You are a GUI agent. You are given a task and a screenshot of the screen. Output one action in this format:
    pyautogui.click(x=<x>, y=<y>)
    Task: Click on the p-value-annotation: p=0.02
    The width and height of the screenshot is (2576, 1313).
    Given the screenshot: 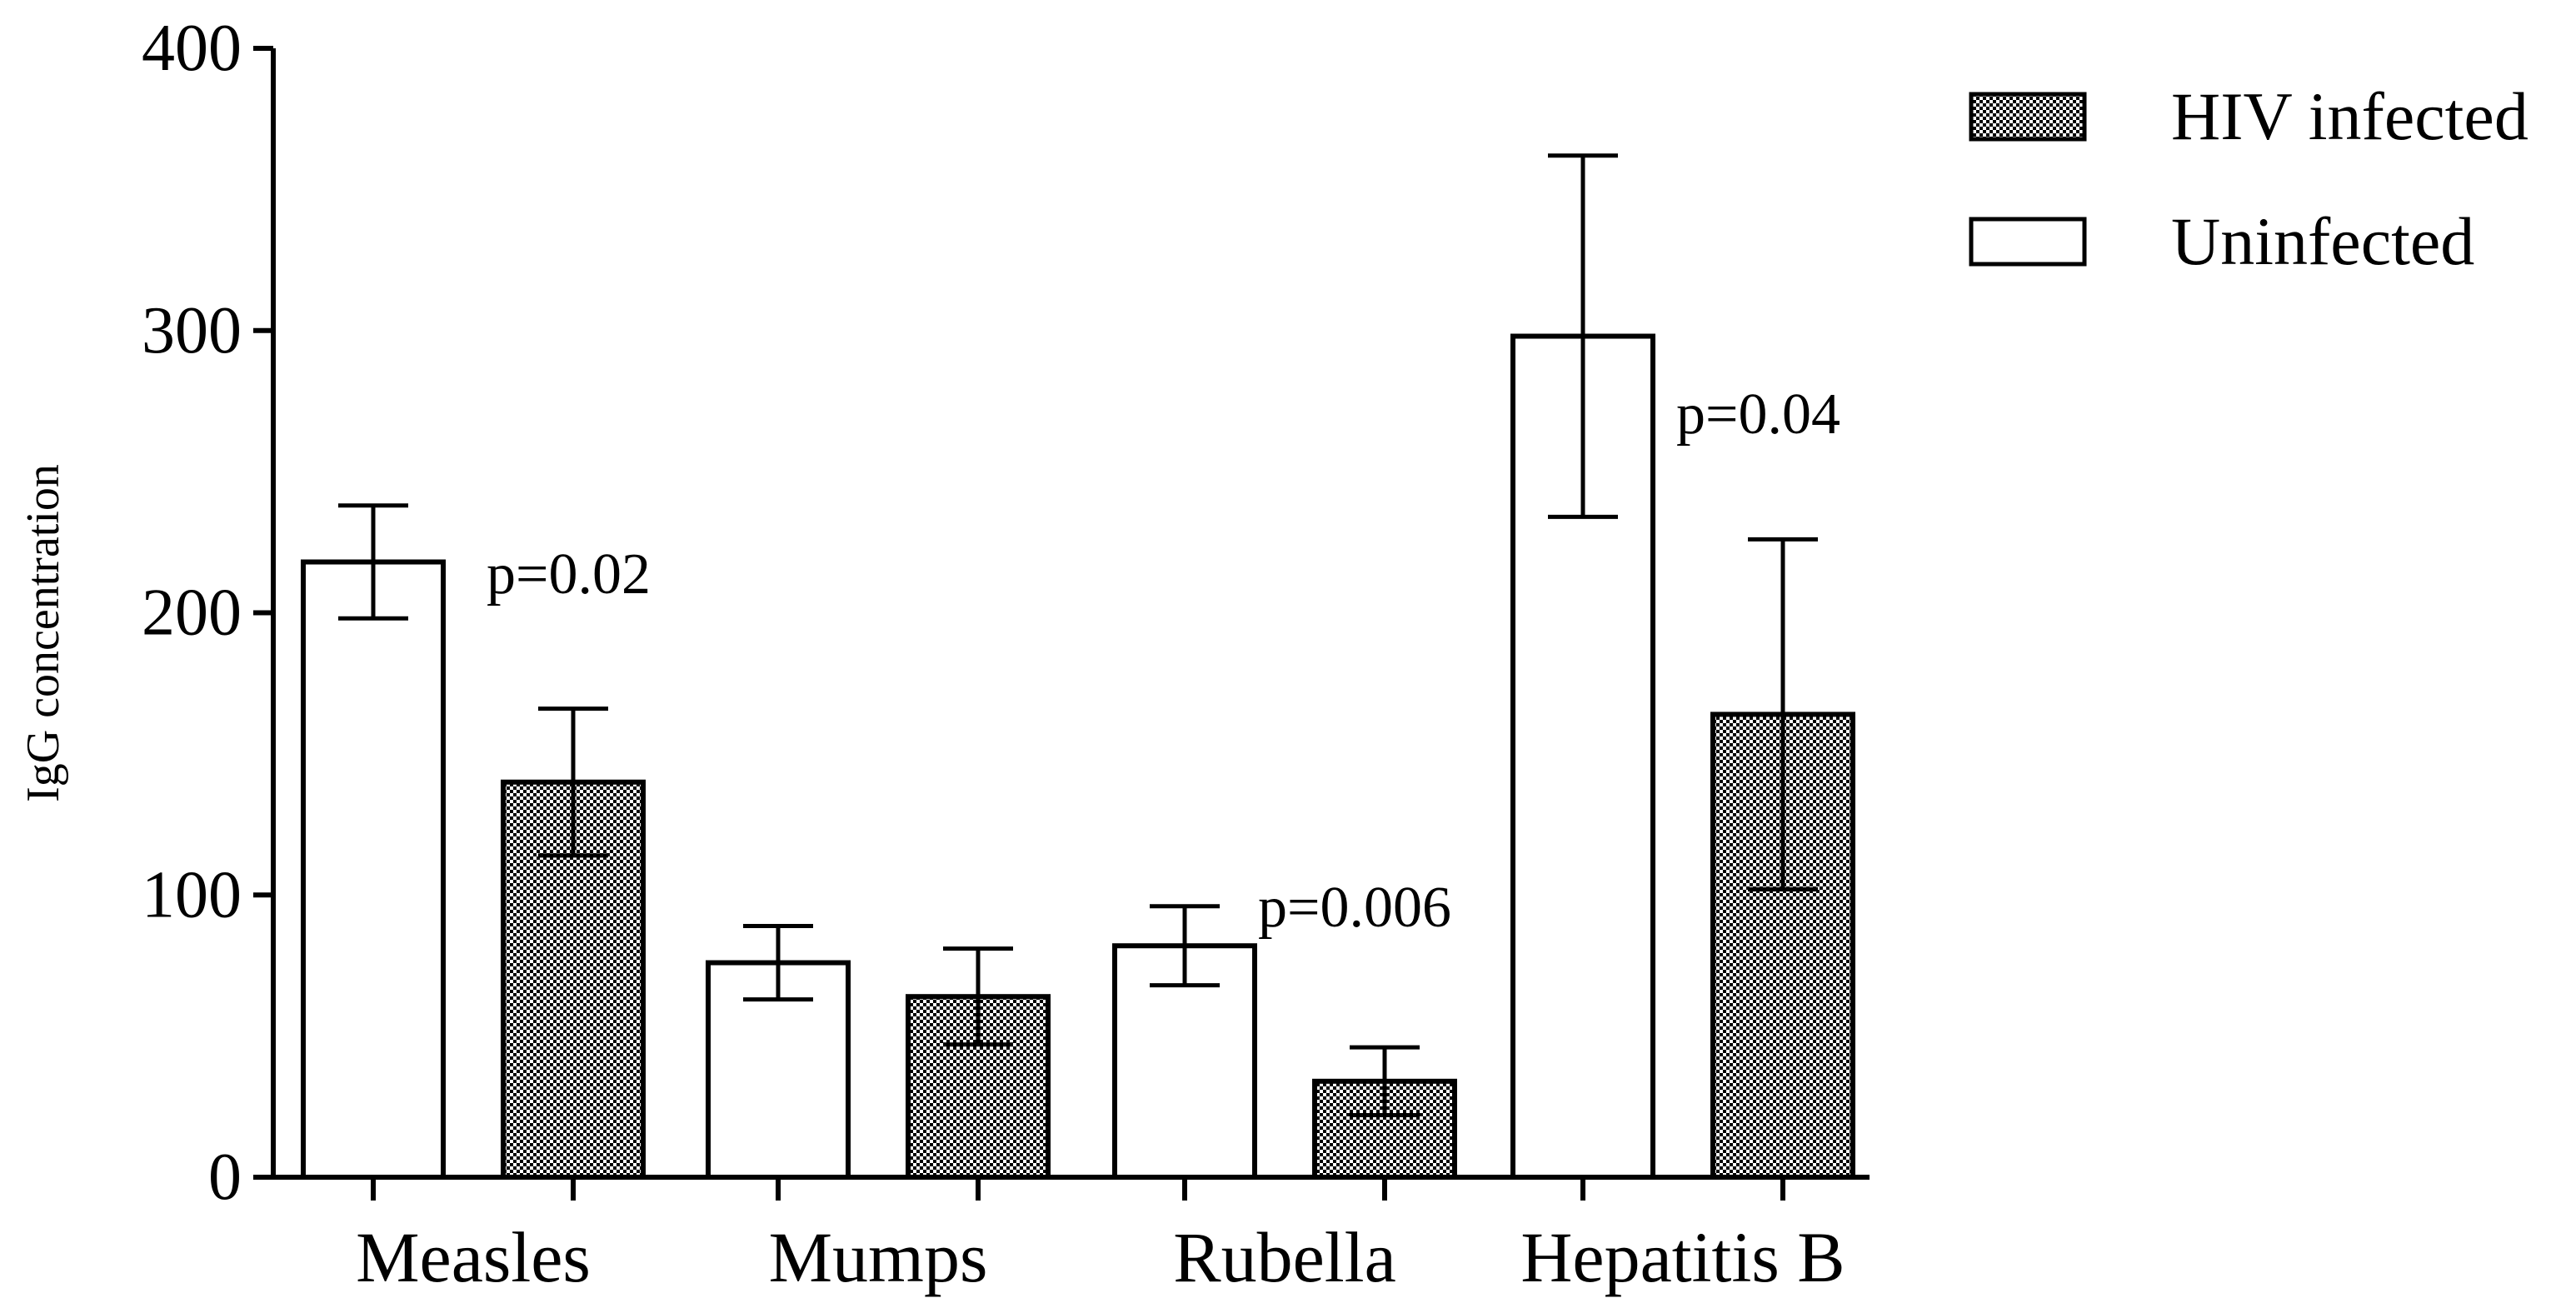 What is the action you would take?
    pyautogui.click(x=569, y=574)
    